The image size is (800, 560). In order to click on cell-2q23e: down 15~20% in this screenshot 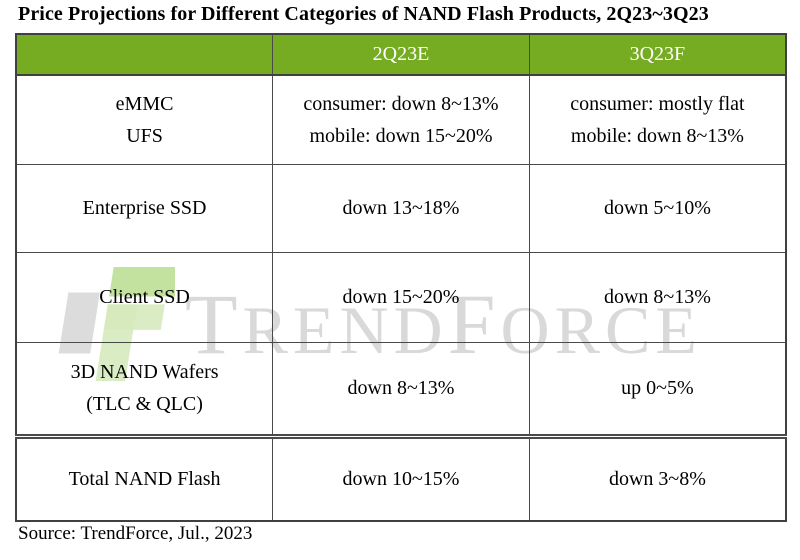, I will do `click(401, 297)`.